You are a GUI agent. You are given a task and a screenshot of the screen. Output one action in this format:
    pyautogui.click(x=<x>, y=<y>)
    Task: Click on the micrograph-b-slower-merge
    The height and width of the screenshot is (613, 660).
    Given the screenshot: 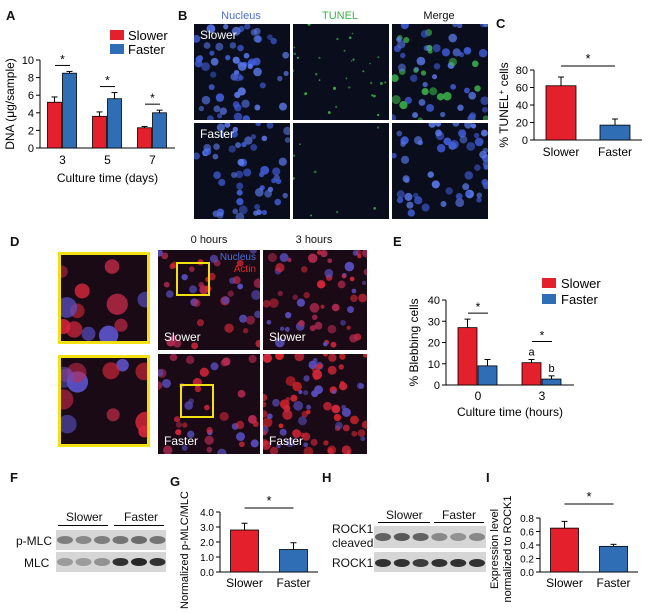 What is the action you would take?
    pyautogui.click(x=440, y=72)
    